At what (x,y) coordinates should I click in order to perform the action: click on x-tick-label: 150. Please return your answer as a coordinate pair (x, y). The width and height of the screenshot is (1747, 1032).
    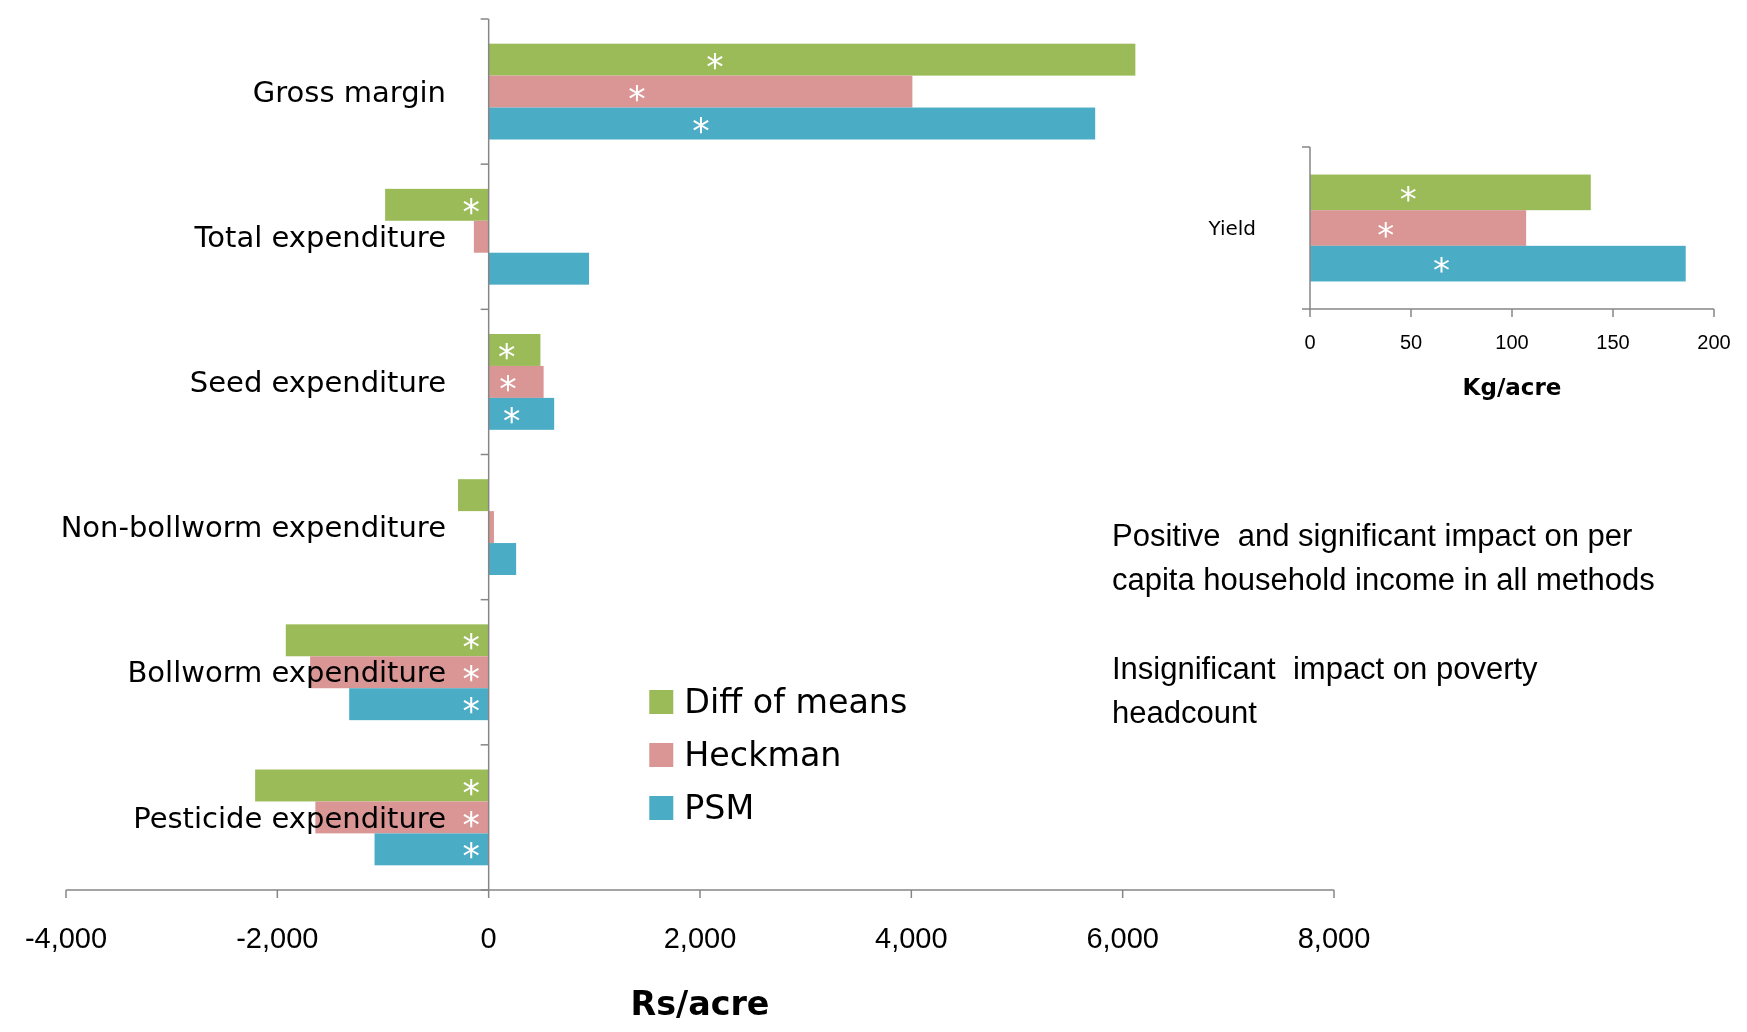
    Looking at the image, I should click on (1613, 342).